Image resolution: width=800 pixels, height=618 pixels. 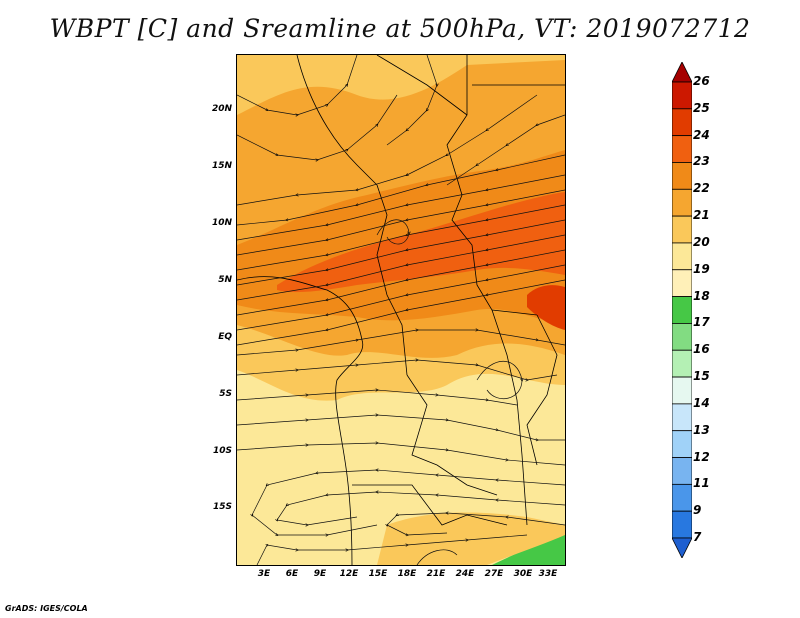 I want to click on lon-label: 33E, so click(x=548, y=574).